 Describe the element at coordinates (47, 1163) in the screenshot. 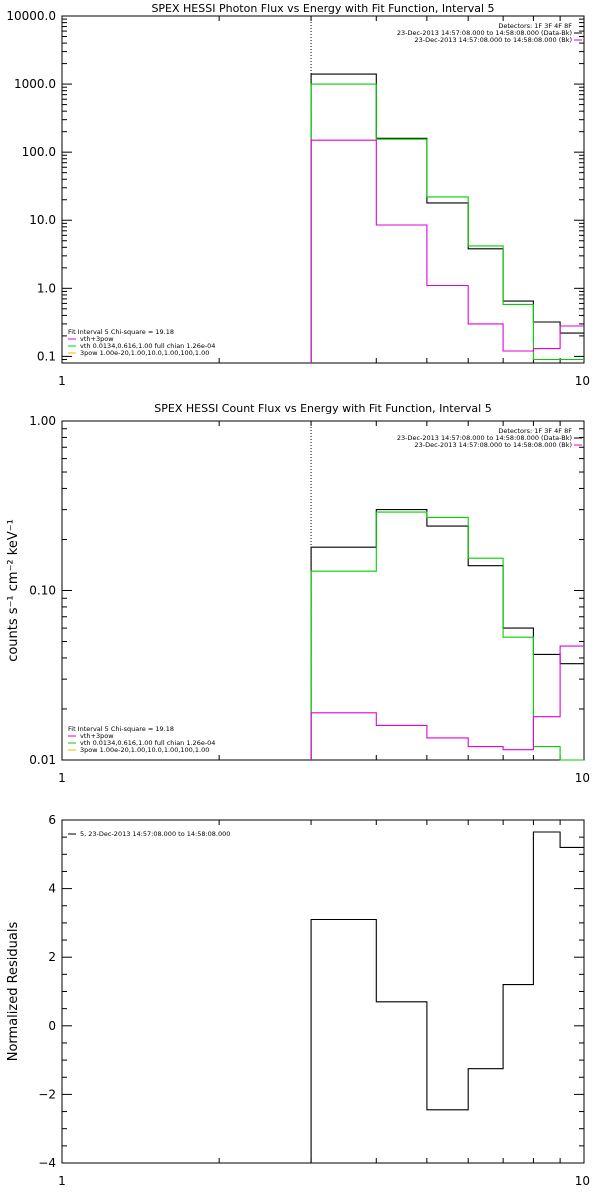

I see `y-tick-label: −4` at that location.